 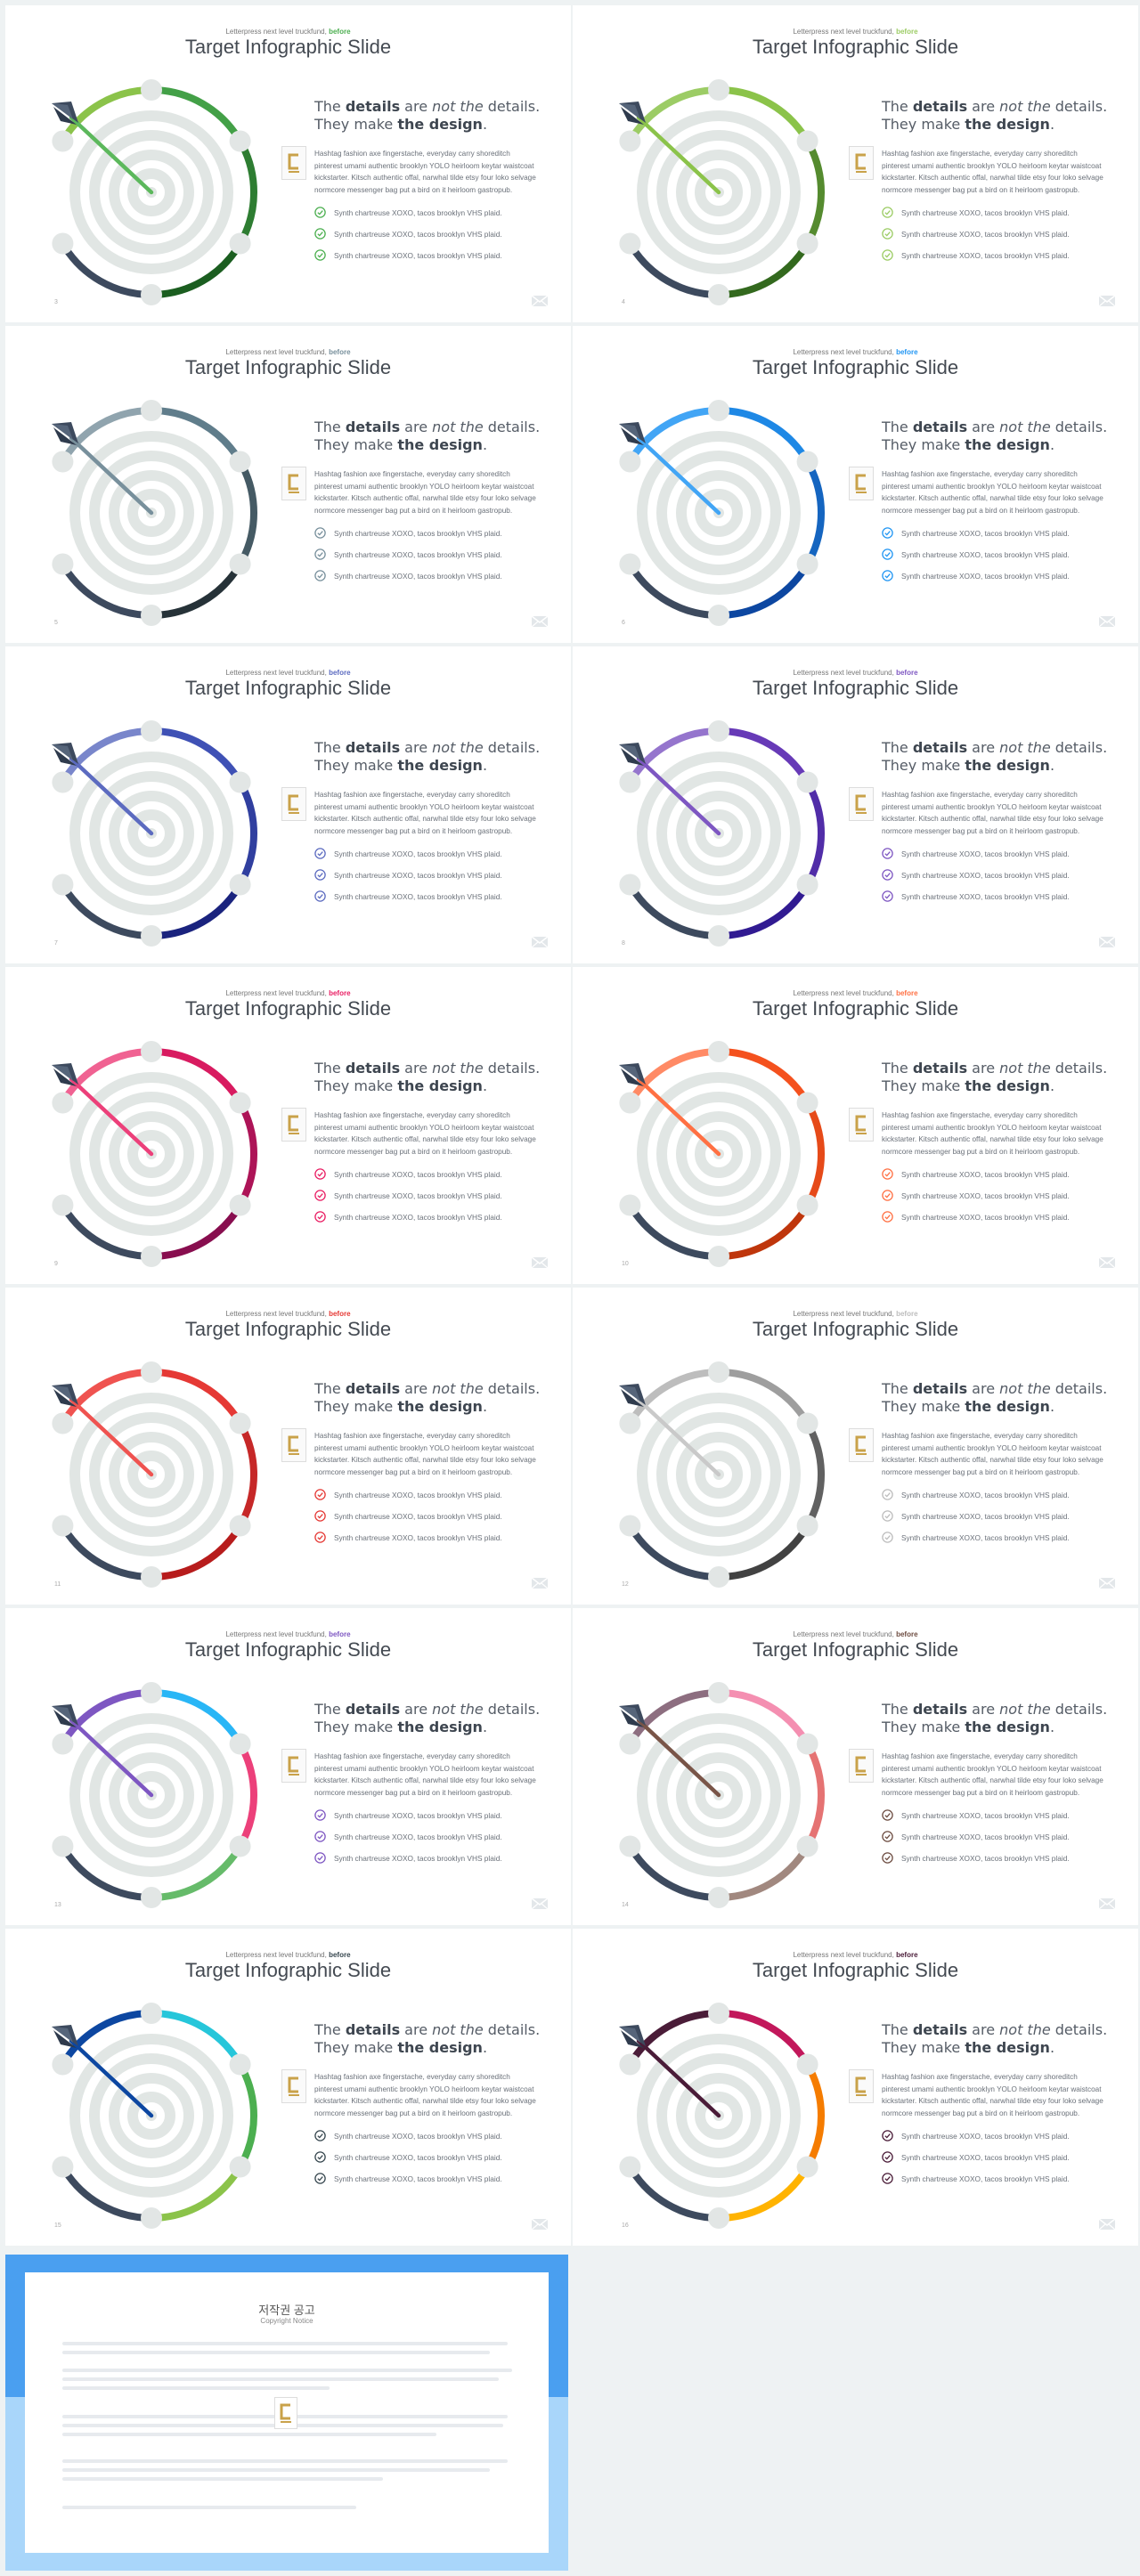 What do you see at coordinates (287, 2412) in the screenshot?
I see `notice-paper: 저작권 공고 Copyright Notice` at bounding box center [287, 2412].